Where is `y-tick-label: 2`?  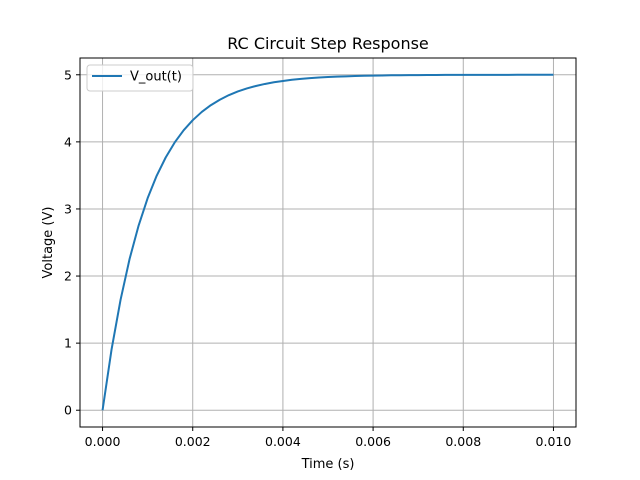
y-tick-label: 2 is located at coordinates (68, 276).